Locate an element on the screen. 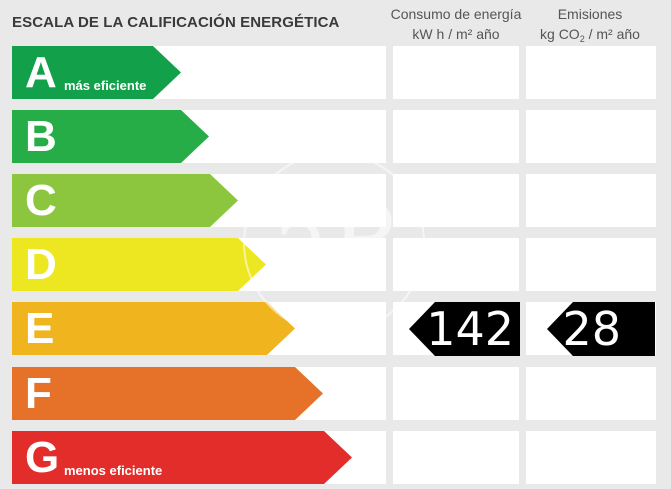 Image resolution: width=671 pixels, height=489 pixels. consumo-rating-marker: 142 is located at coordinates (464, 329).